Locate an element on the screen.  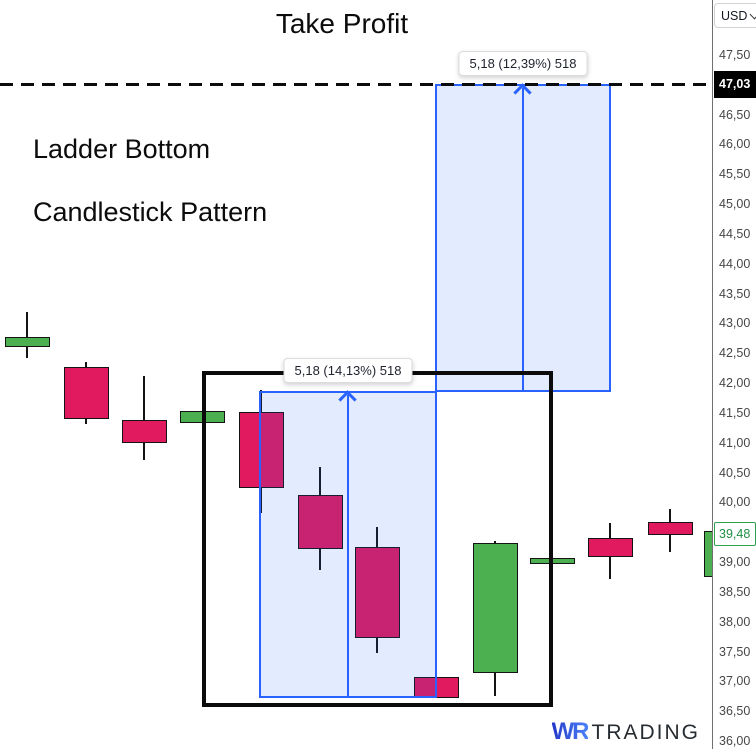
axis-tick-label: 43,50 is located at coordinates (735, 293).